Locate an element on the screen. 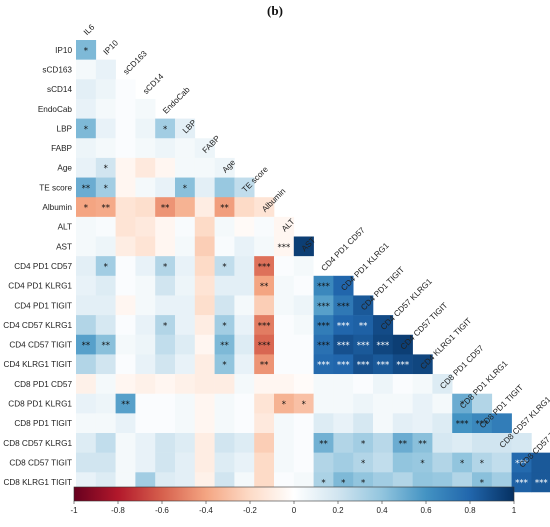 Image resolution: width=550 pixels, height=527 pixels. column-label: IL6 is located at coordinates (89, 29).